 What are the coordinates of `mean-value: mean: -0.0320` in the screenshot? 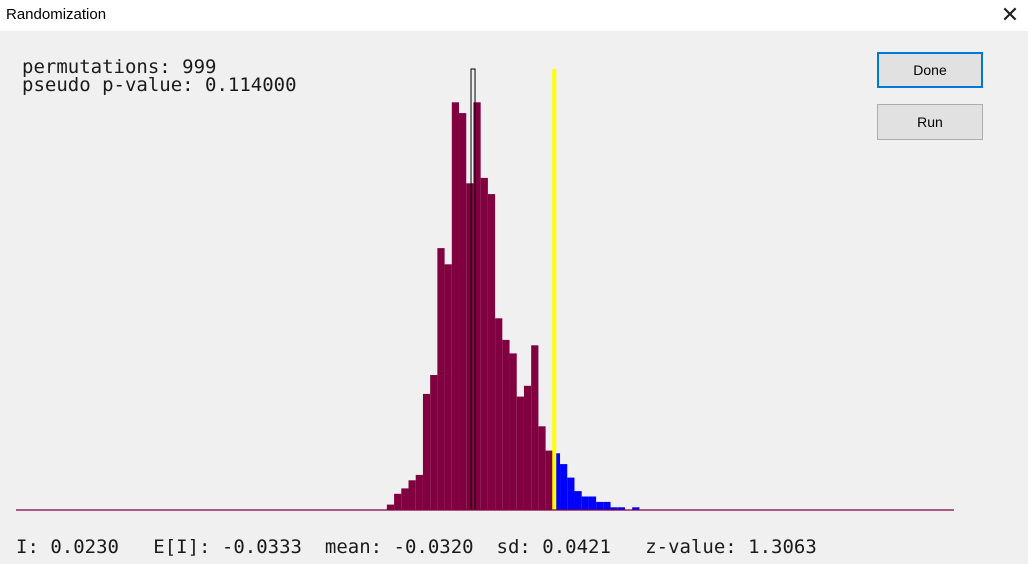 It's located at (399, 547).